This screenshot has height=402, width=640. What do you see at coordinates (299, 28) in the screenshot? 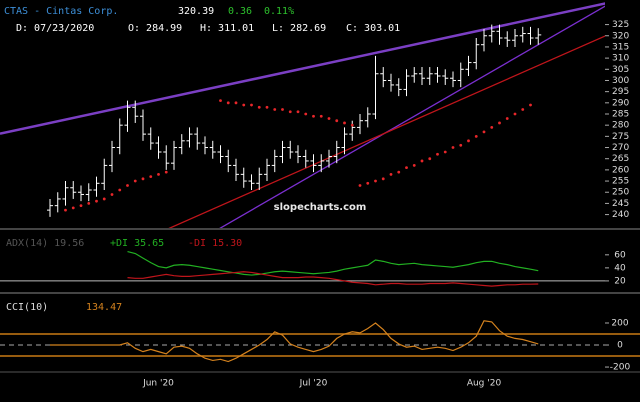
I see `bar-low: L: 282.69` at bounding box center [299, 28].